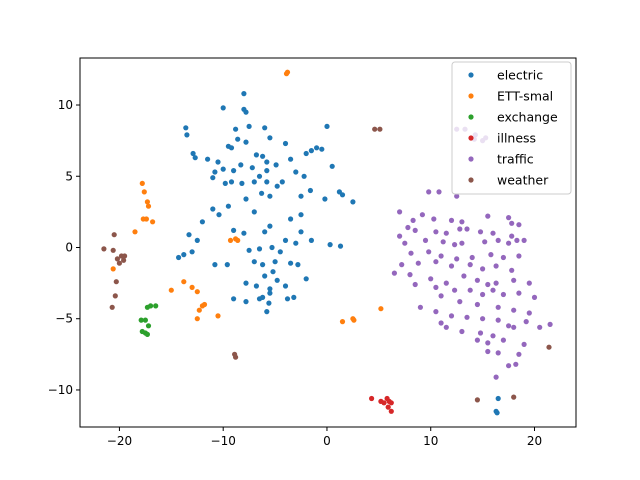 The height and width of the screenshot is (480, 640). What do you see at coordinates (510, 96) in the screenshot?
I see `legend-item: ETT-smal` at bounding box center [510, 96].